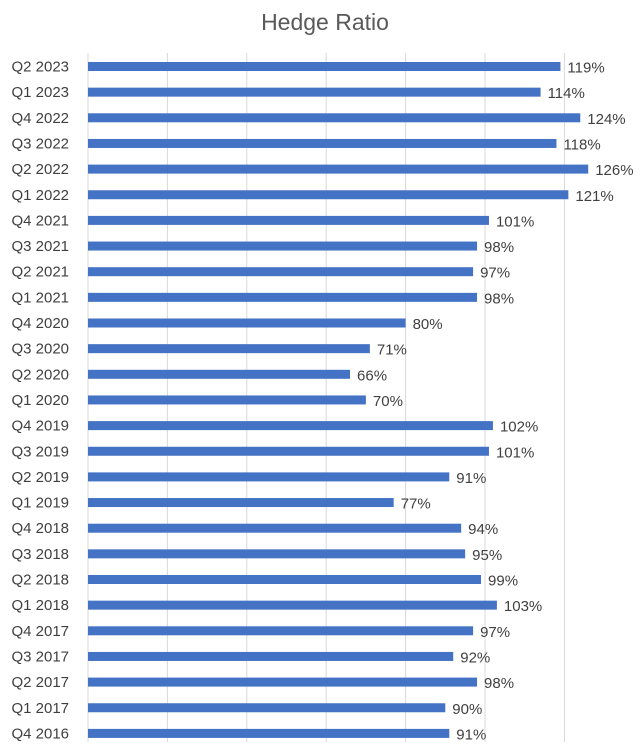 The width and height of the screenshot is (640, 747). What do you see at coordinates (40, 708) in the screenshot?
I see `category-label: Q1 2017` at bounding box center [40, 708].